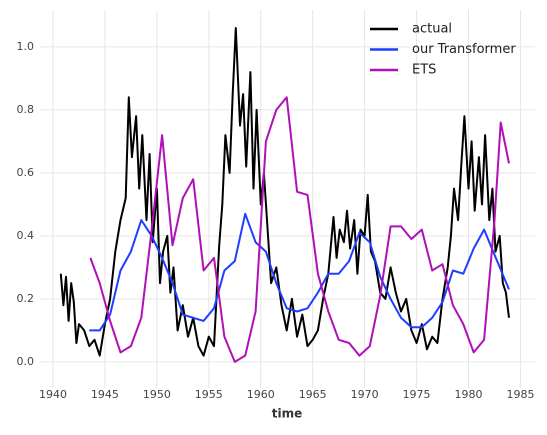 The image size is (547, 435). Describe the element at coordinates (287, 414) in the screenshot. I see `x-axis-label: time` at that location.